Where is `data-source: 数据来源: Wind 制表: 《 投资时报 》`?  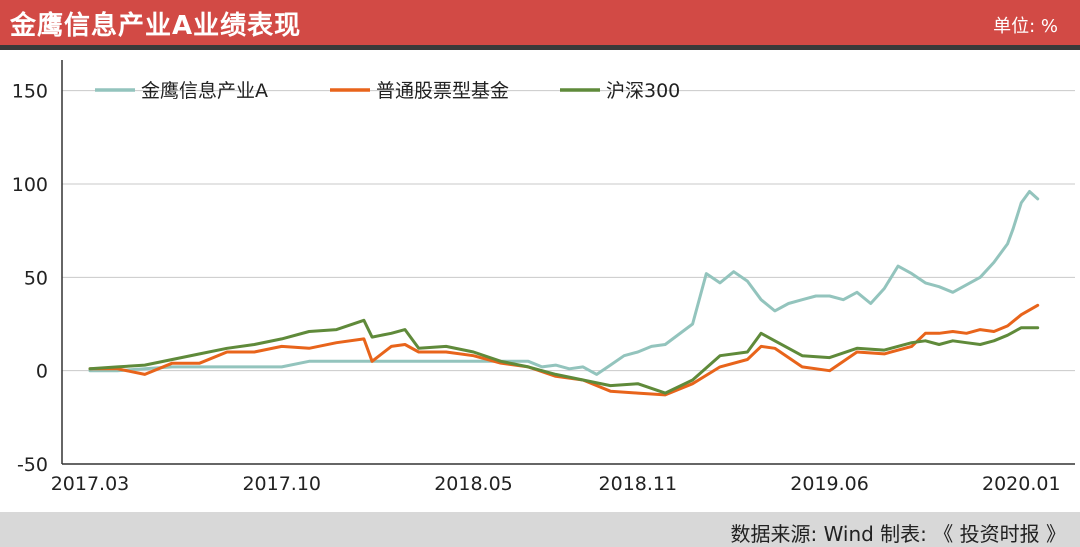 data-source: 数据来源: Wind 制表: 《 投资时报 》 is located at coordinates (898, 534).